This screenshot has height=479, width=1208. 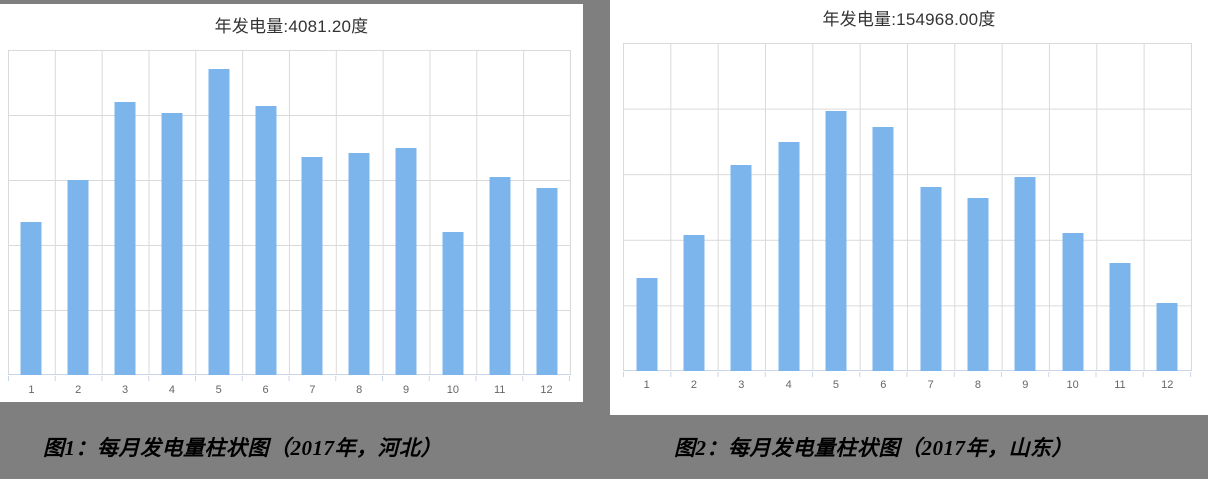 I want to click on chart-title: 年发电量:4081.20度, so click(x=291, y=26).